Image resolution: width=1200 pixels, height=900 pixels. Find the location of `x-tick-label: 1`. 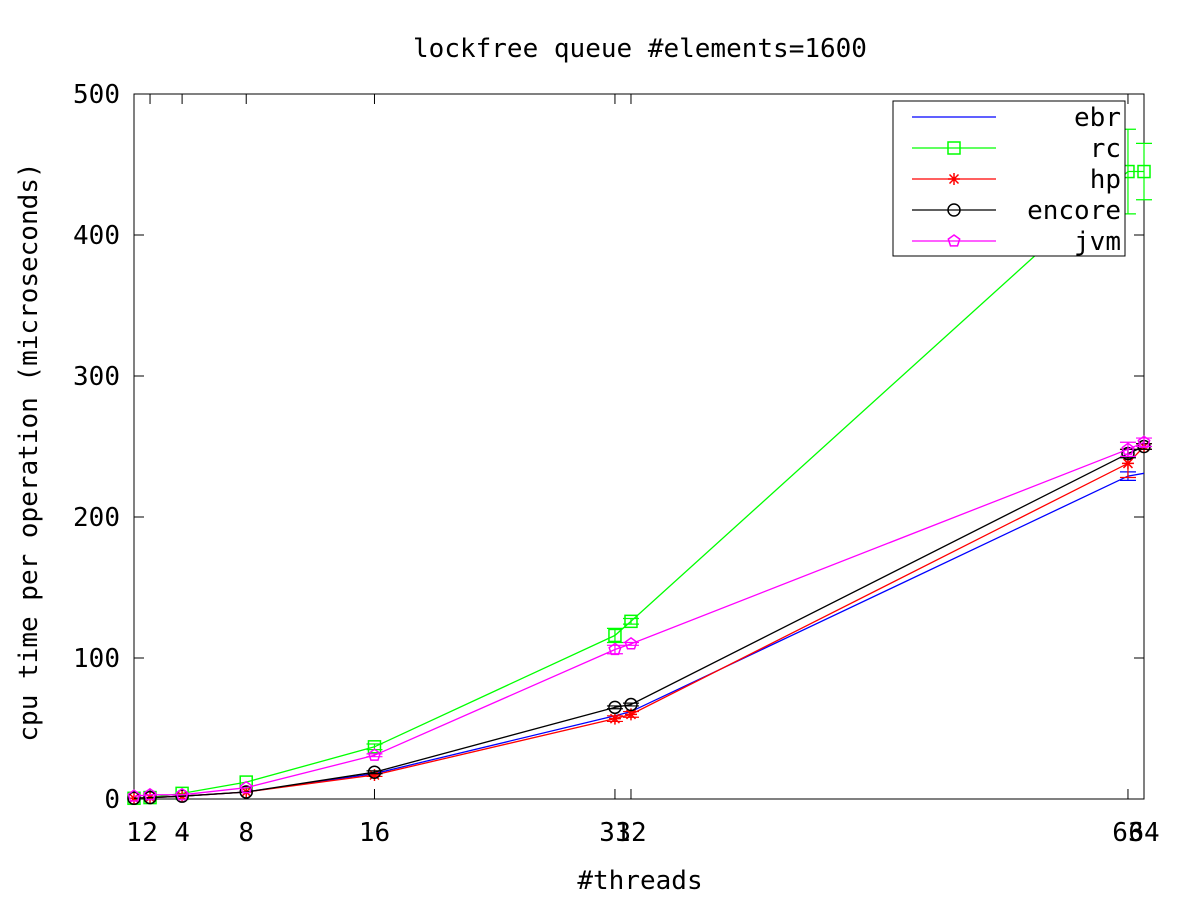

x-tick-label: 1 is located at coordinates (134, 833).